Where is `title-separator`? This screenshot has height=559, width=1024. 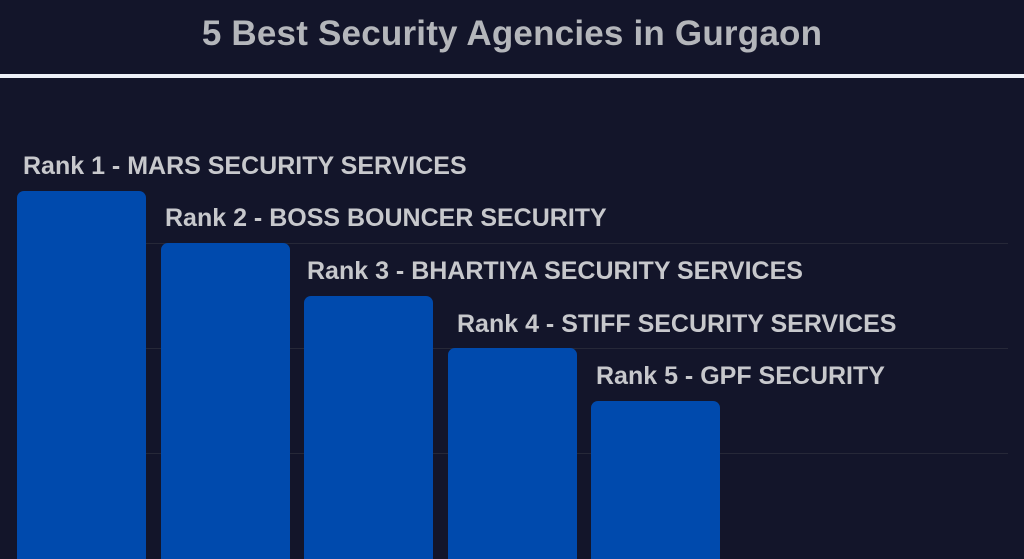
title-separator is located at coordinates (512, 76).